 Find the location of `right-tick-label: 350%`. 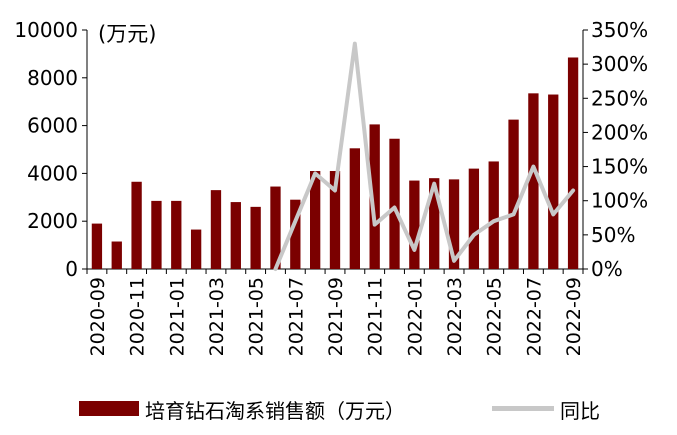

right-tick-label: 350% is located at coordinates (619, 30).